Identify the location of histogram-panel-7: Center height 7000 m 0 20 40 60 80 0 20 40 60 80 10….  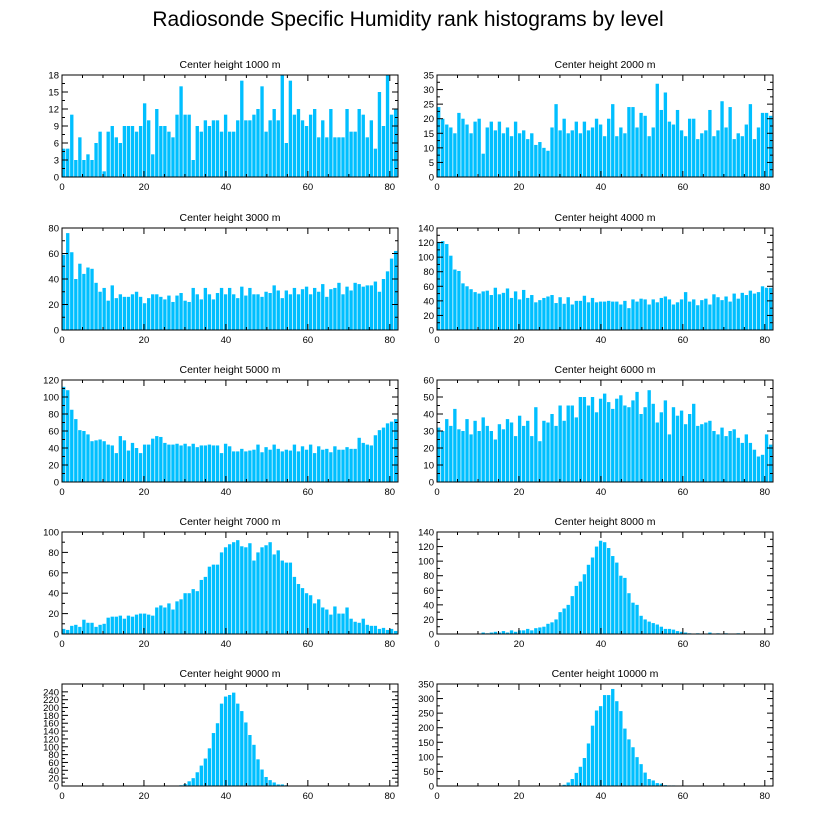
(221, 583).